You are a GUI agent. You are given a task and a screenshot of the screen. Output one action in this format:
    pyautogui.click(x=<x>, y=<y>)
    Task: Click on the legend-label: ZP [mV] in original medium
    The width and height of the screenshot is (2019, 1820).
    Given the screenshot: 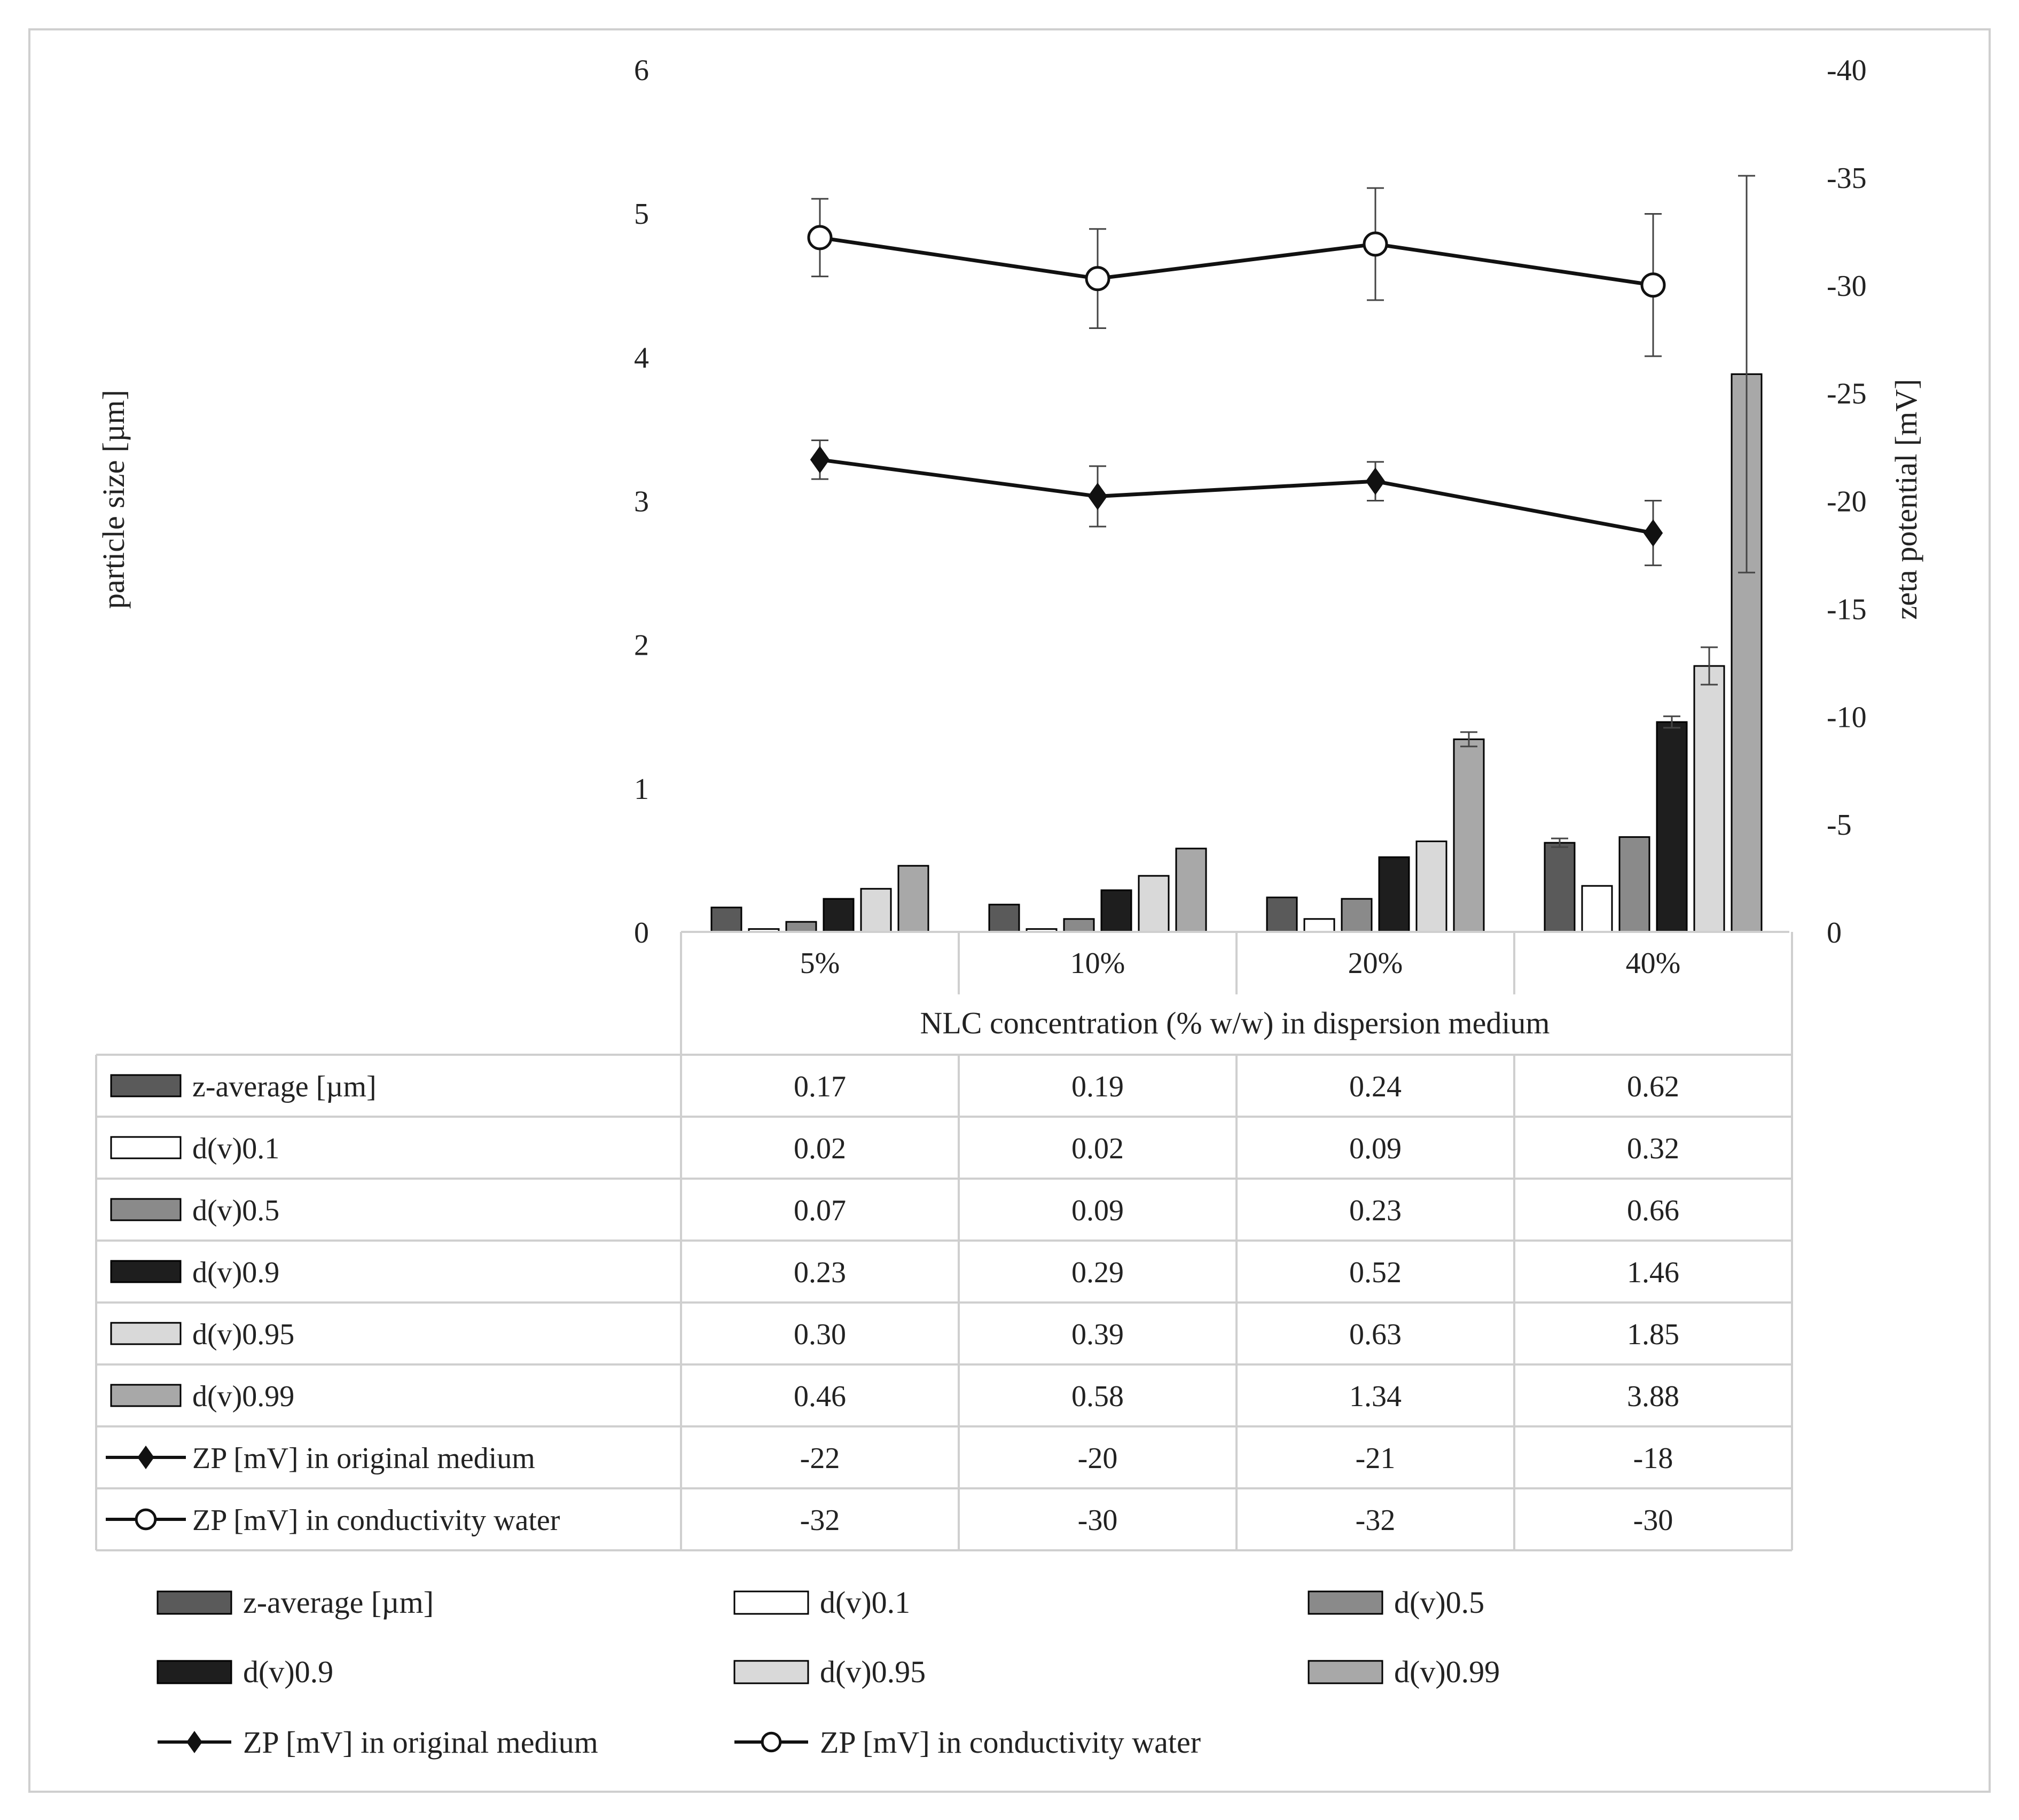 What is the action you would take?
    pyautogui.click(x=420, y=1742)
    